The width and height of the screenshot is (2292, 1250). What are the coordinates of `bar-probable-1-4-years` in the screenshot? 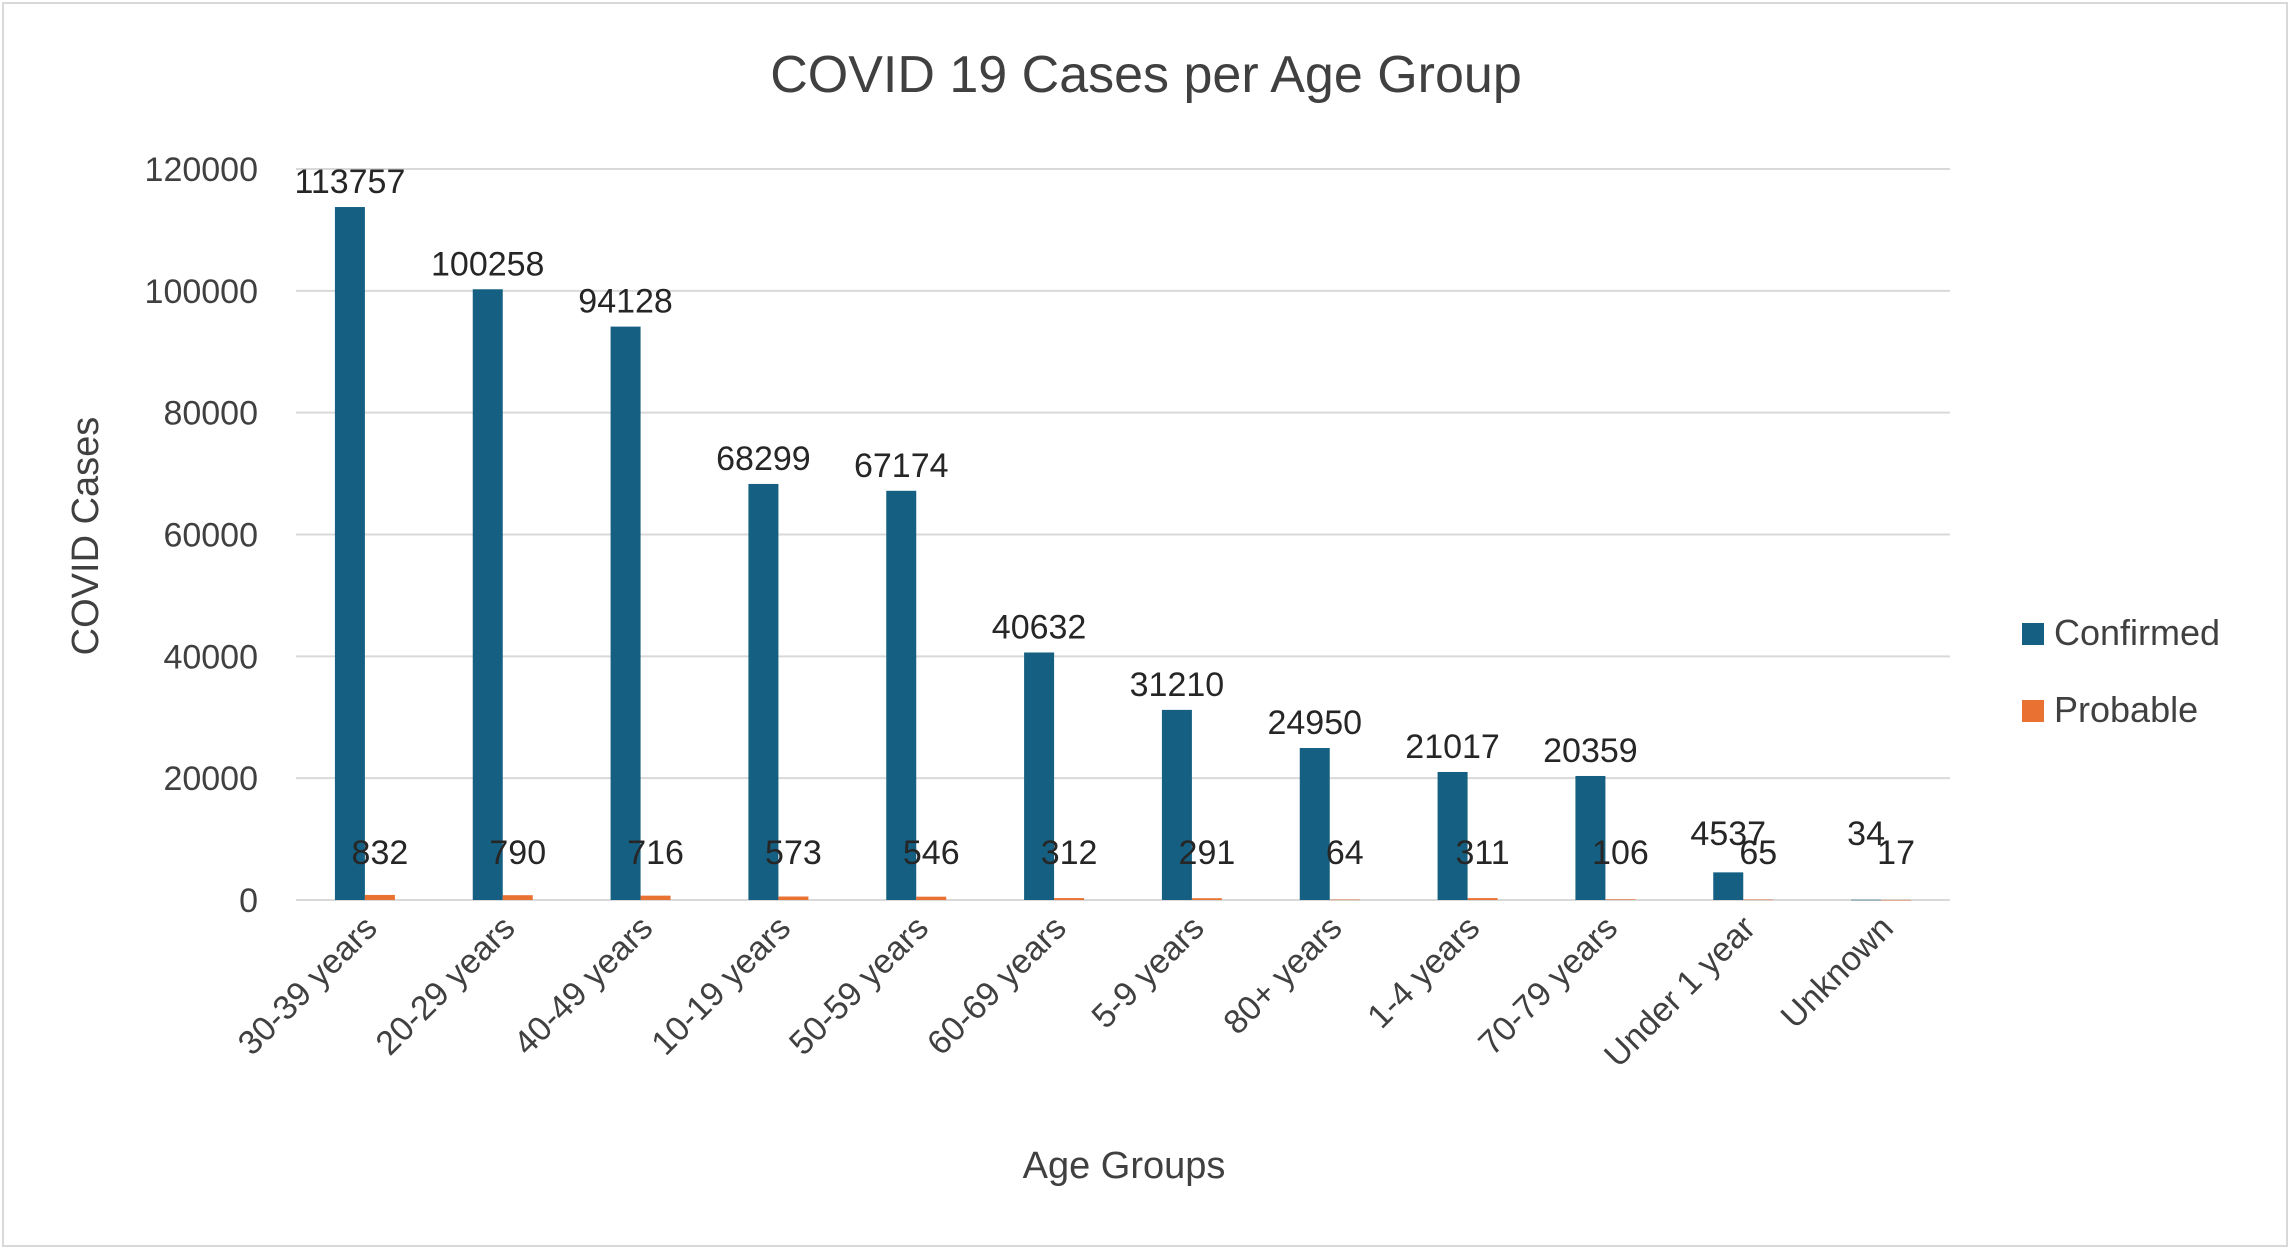 It's located at (1482, 899).